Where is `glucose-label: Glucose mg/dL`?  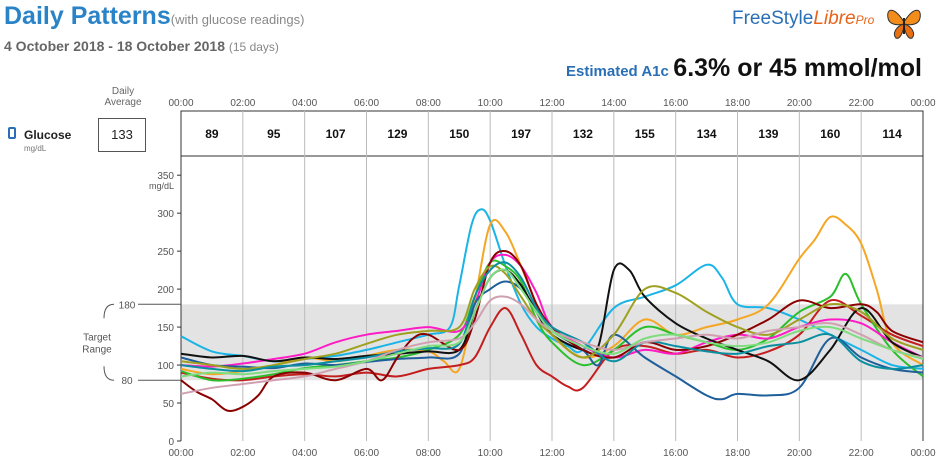
glucose-label: Glucose mg/dL is located at coordinates (39, 139).